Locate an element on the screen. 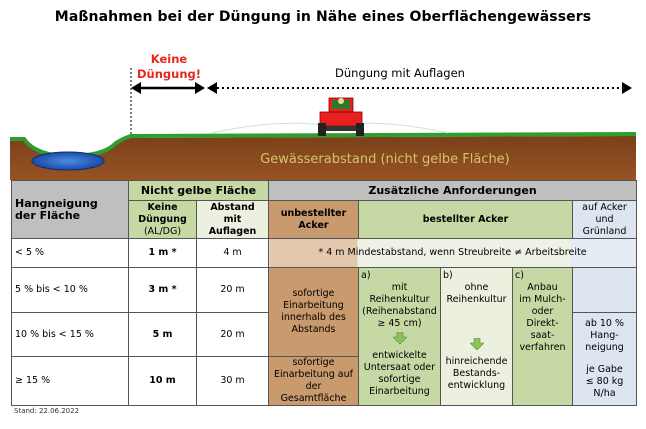 The height and width of the screenshot is (429, 646). option-a-bottom-4: Einarbeitung is located at coordinates (399, 391).